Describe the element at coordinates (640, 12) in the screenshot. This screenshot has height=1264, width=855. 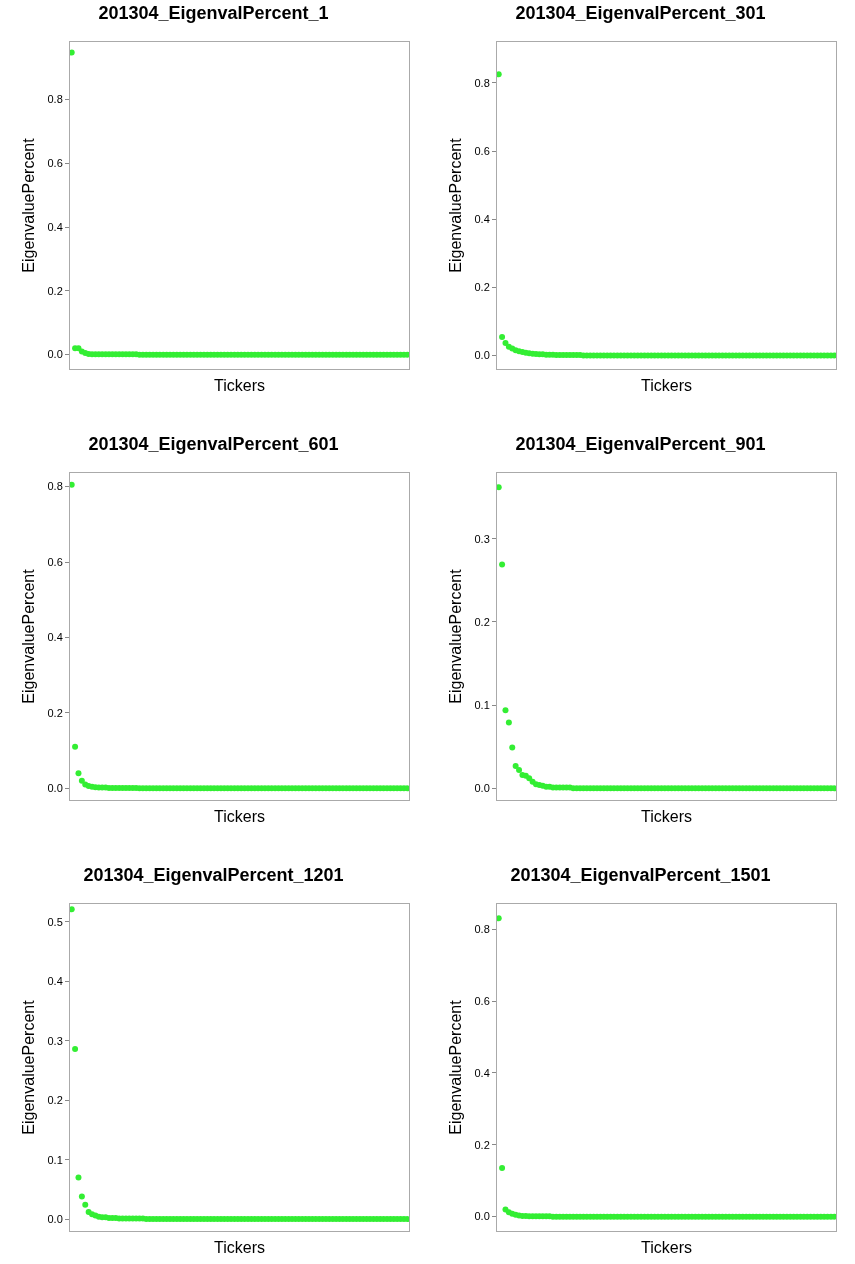
I see `chart-title: 201304_EigenvalPercent_301` at that location.